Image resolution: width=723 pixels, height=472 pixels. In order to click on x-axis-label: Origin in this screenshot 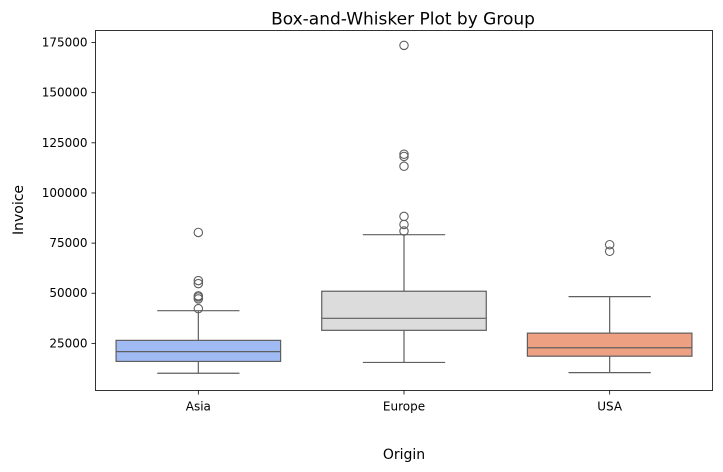, I will do `click(404, 455)`.